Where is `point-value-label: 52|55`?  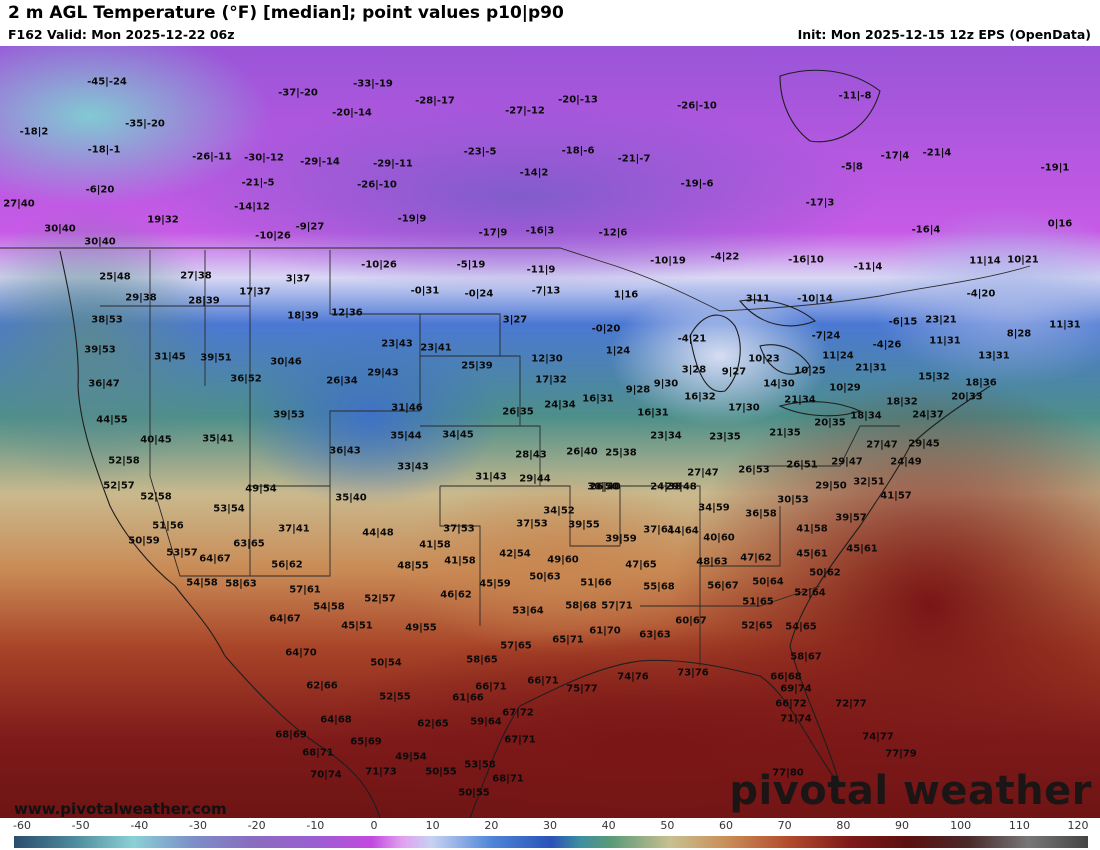
point-value-label: 52|55 is located at coordinates (395, 697).